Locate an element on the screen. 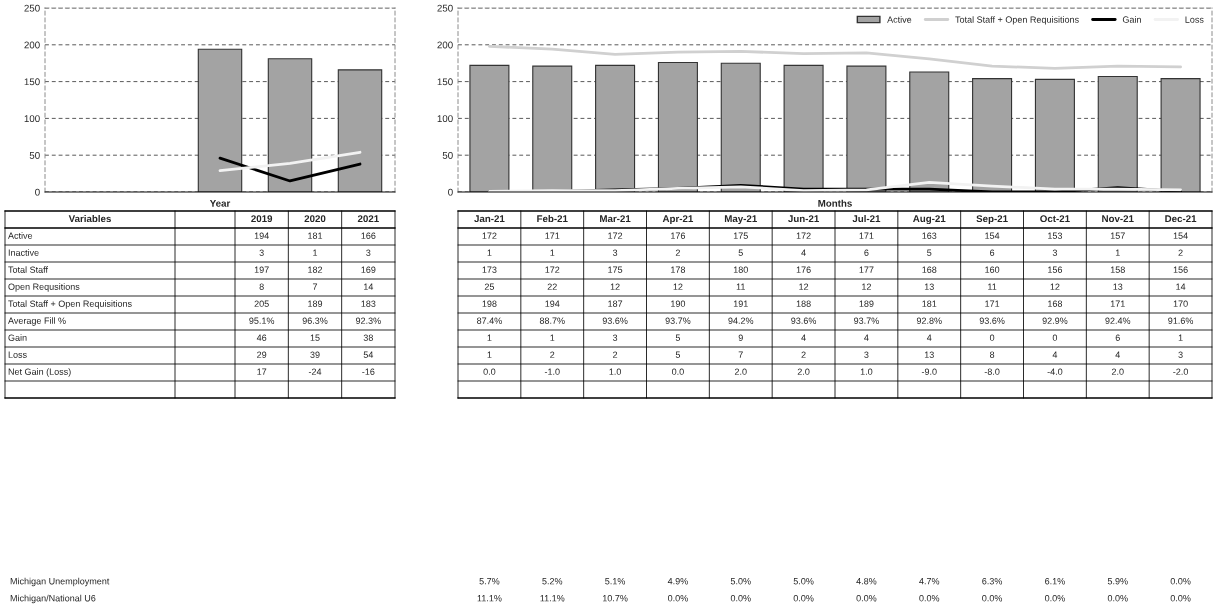  data-label: 29 is located at coordinates (262, 354).